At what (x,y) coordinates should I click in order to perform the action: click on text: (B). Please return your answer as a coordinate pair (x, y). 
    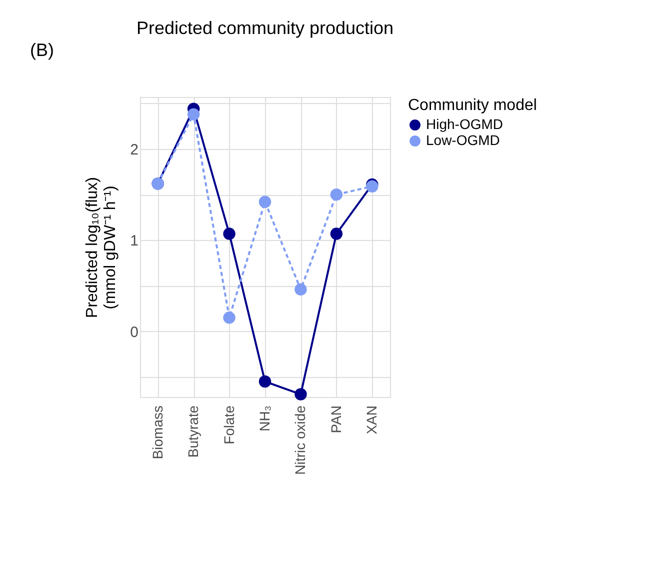
    Looking at the image, I should click on (42, 50).